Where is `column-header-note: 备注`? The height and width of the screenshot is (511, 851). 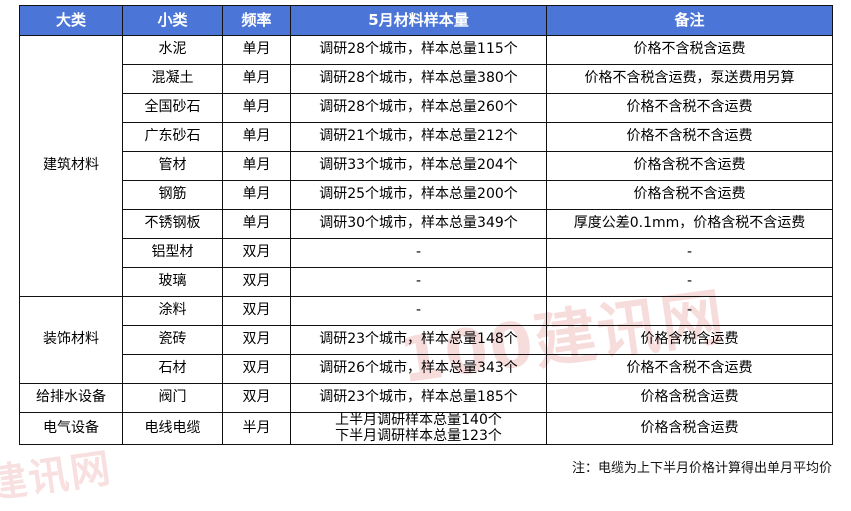
column-header-note: 备注 is located at coordinates (689, 20).